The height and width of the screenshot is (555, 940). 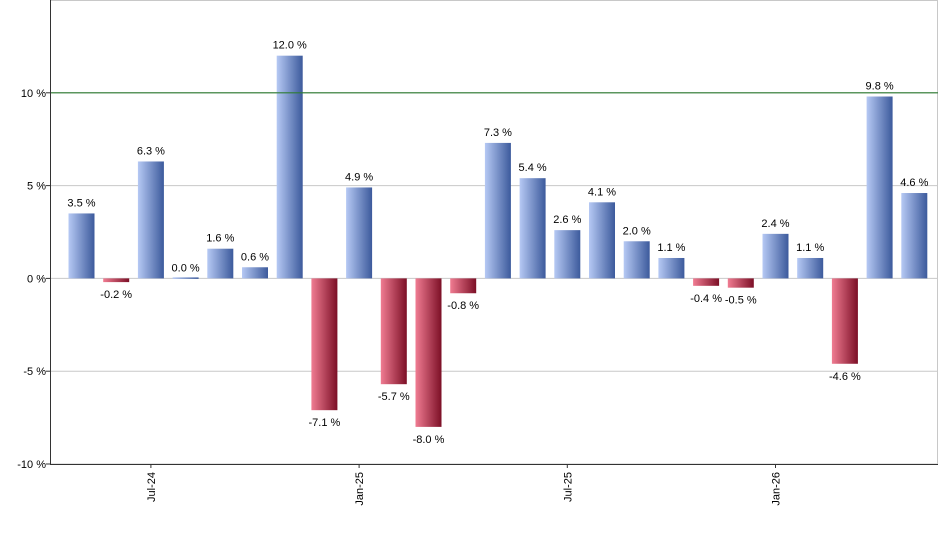 What do you see at coordinates (429, 440) in the screenshot?
I see `data-label: -8.0 %` at bounding box center [429, 440].